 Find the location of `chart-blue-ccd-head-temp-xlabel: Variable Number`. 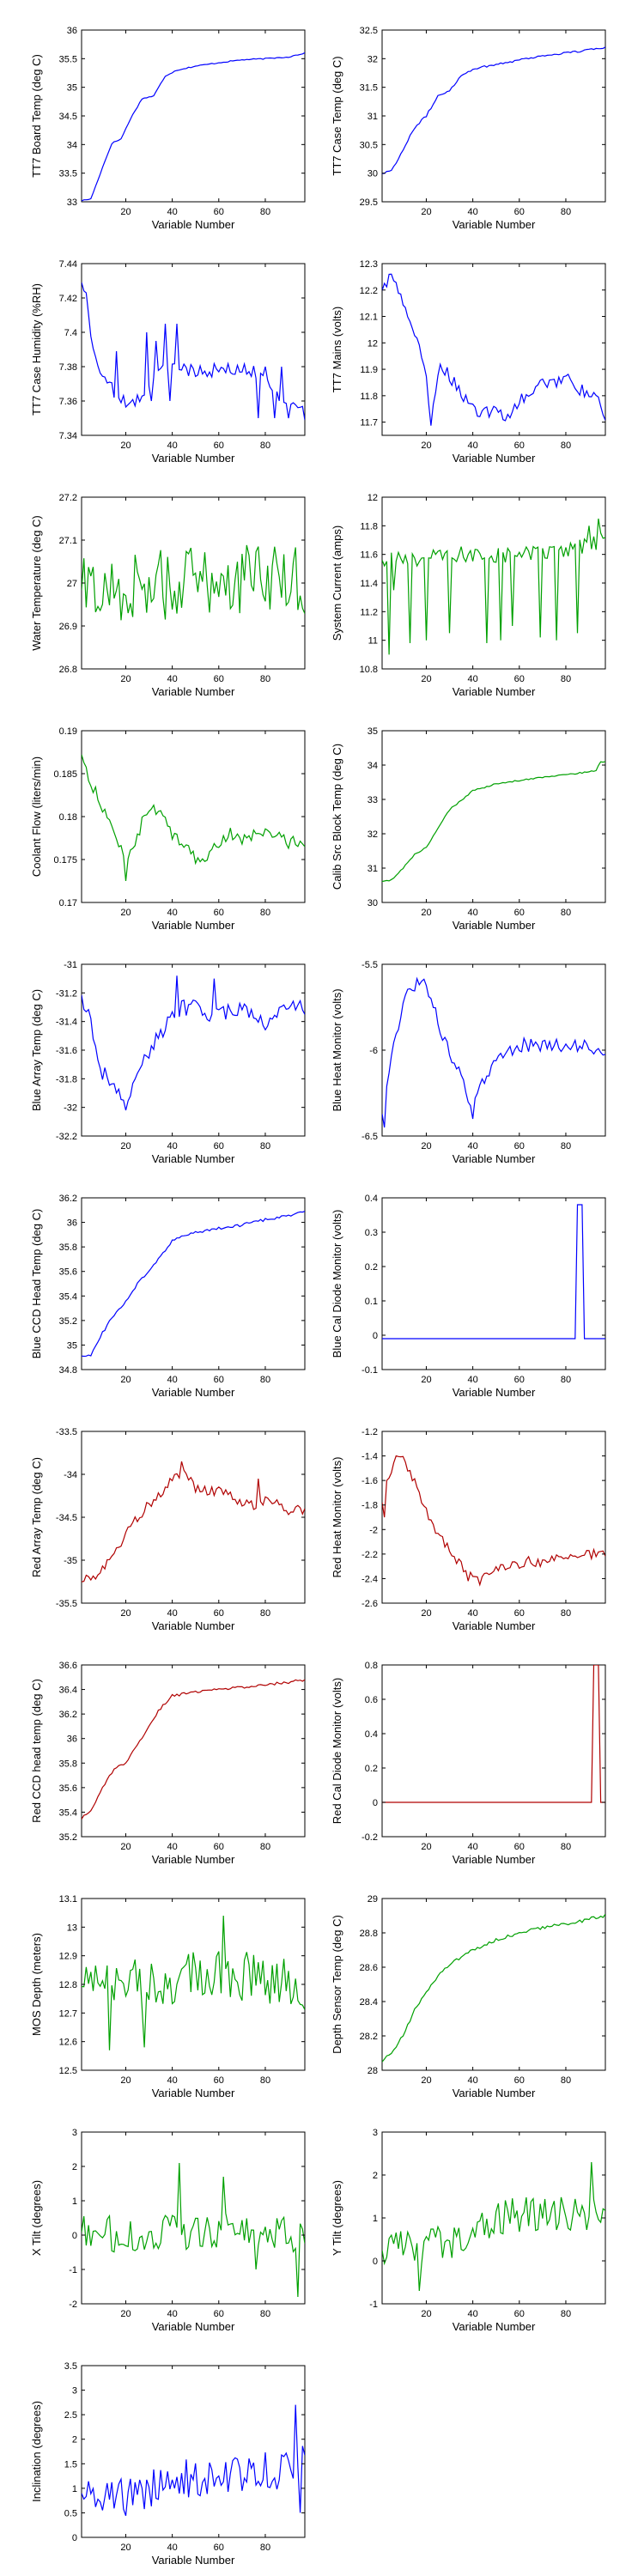

chart-blue-ccd-head-temp-xlabel: Variable Number is located at coordinates (193, 1393).